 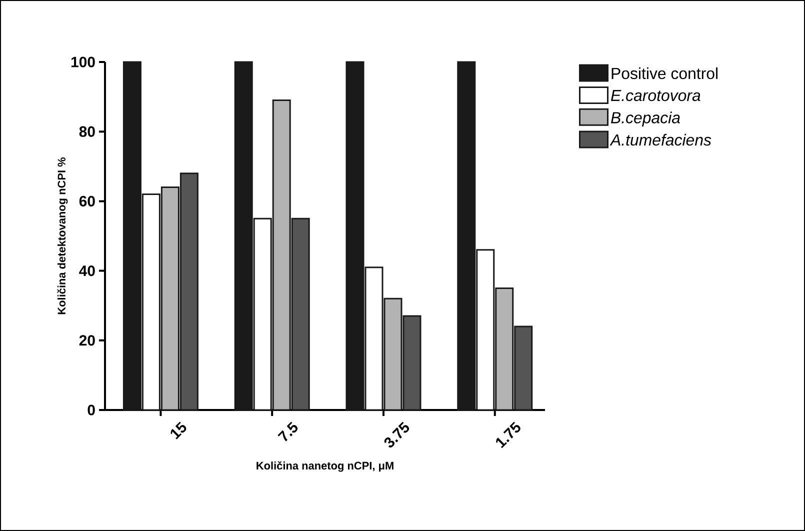 What do you see at coordinates (91, 410) in the screenshot?
I see `y-tick-label: 0` at bounding box center [91, 410].